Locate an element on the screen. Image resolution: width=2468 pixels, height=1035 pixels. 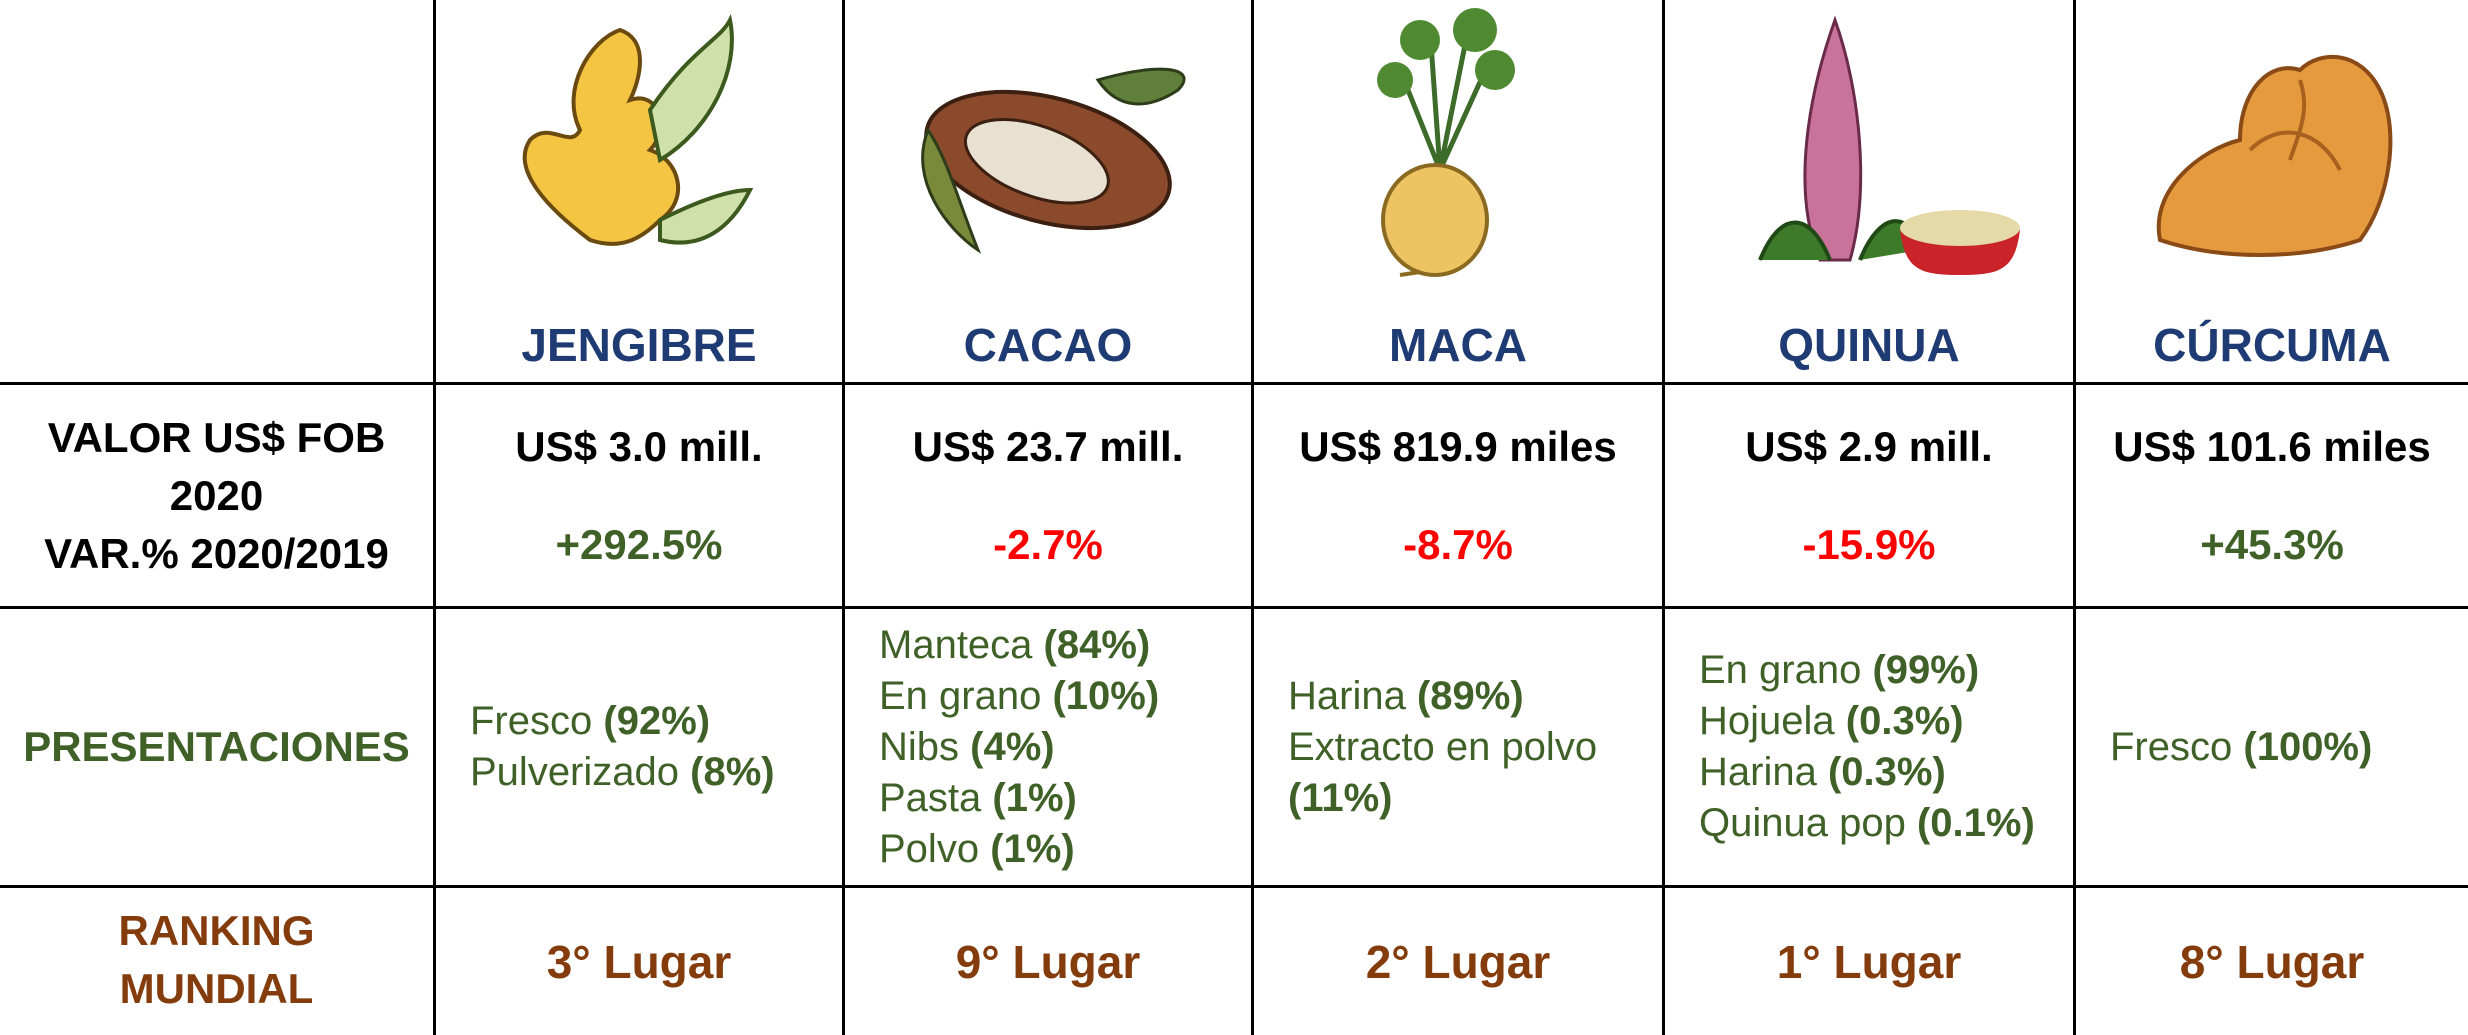
ranking-cell: 9° Lugar is located at coordinates (1046, 960).